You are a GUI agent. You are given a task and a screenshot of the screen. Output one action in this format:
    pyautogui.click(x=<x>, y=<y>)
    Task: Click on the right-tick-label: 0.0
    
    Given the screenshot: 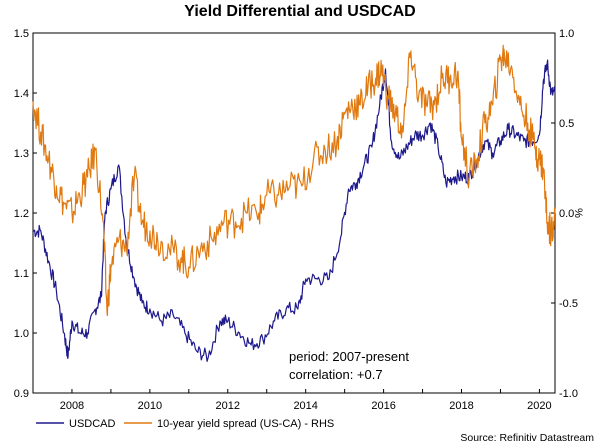 What is the action you would take?
    pyautogui.click(x=566, y=214)
    